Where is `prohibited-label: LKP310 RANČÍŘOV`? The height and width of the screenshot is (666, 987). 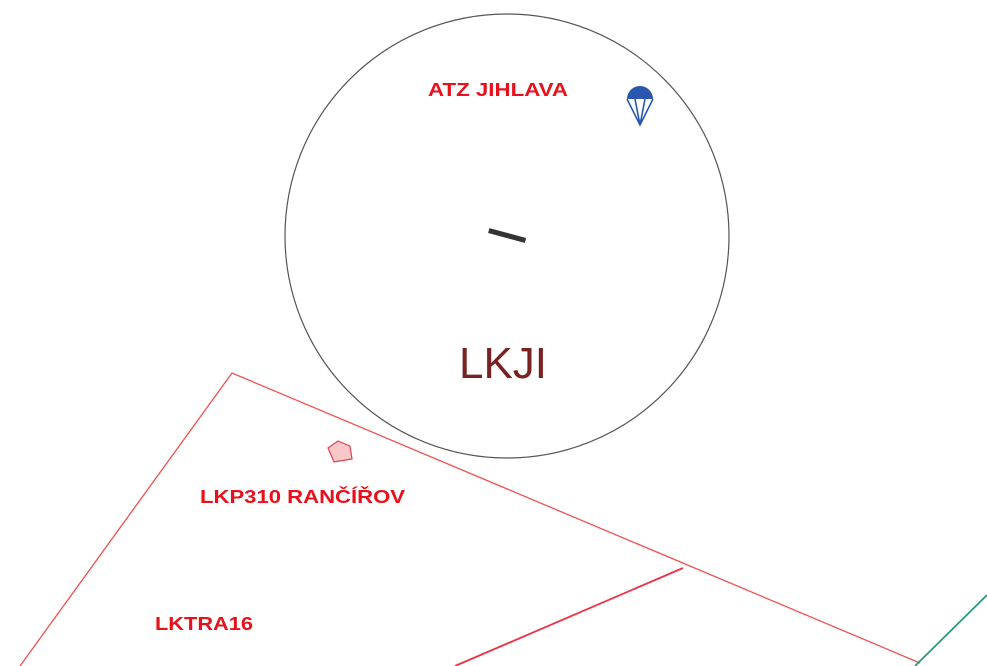 prohibited-label: LKP310 RANČÍŘOV is located at coordinates (302, 496).